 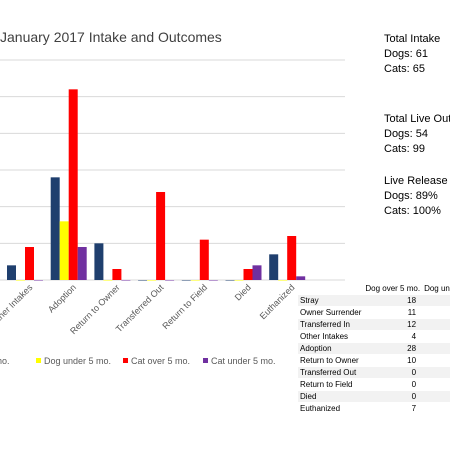 What do you see at coordinates (77, 361) in the screenshot?
I see `legend-label: Dog under 5 mo.` at bounding box center [77, 361].